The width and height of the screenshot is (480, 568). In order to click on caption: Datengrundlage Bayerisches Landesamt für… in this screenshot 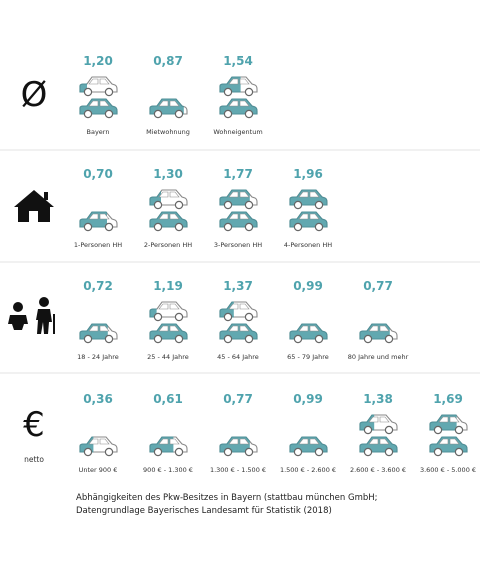, I will do `click(204, 511)`.